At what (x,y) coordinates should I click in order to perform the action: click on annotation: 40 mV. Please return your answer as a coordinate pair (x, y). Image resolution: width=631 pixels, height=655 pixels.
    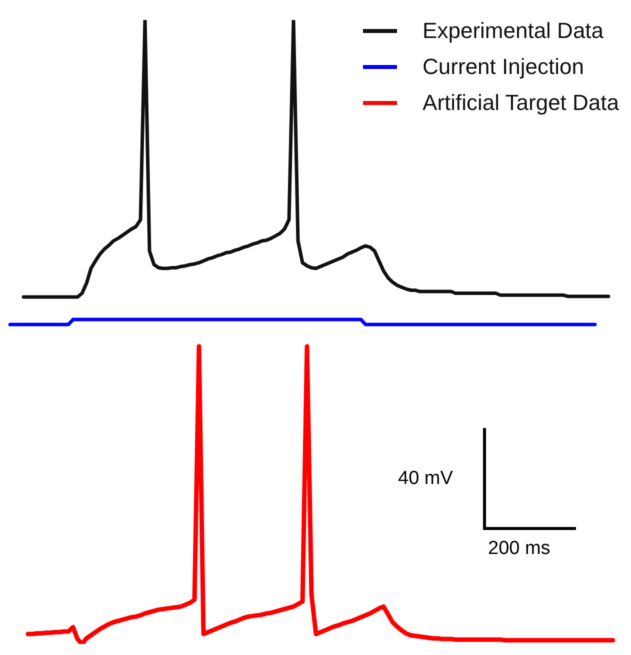
    Looking at the image, I should click on (425, 479).